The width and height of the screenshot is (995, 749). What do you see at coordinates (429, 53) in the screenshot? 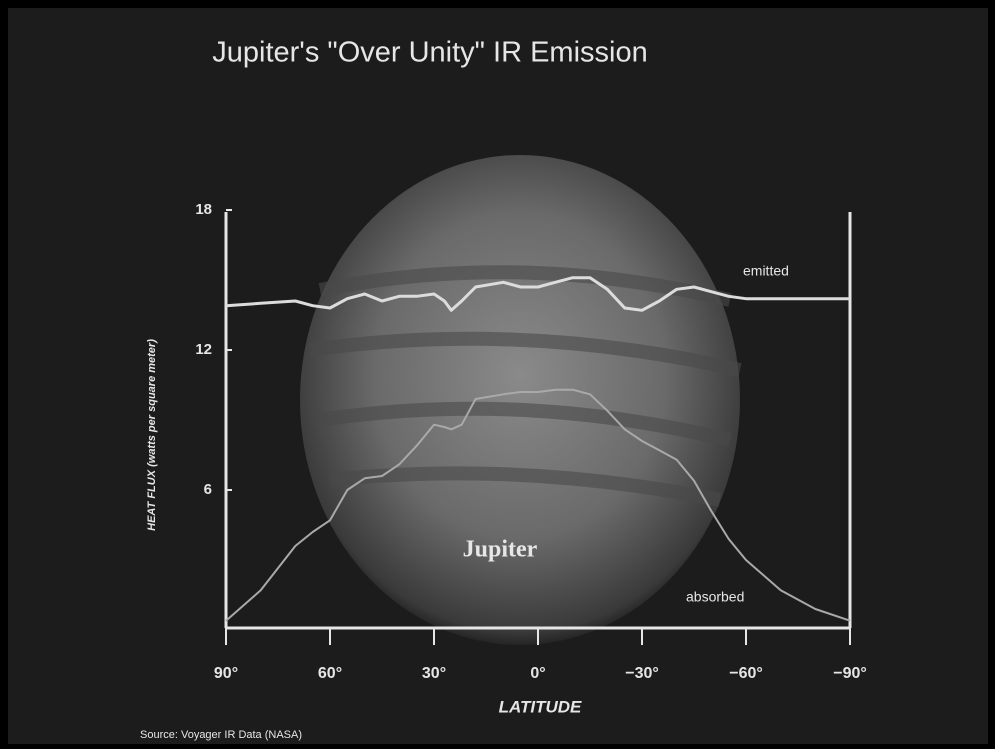
I see `chart-title: Jupiter's "Over Unity" IR Emission` at bounding box center [429, 53].